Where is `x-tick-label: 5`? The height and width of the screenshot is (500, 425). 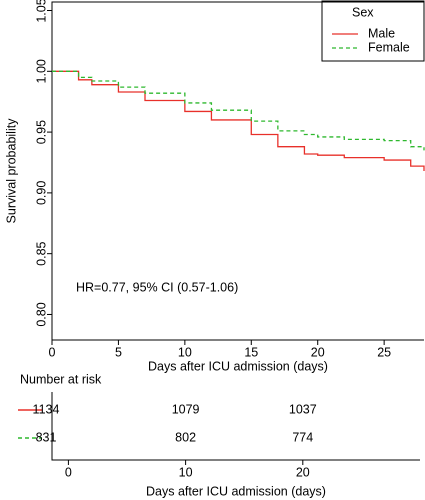 x-tick-label: 5 is located at coordinates (118, 352).